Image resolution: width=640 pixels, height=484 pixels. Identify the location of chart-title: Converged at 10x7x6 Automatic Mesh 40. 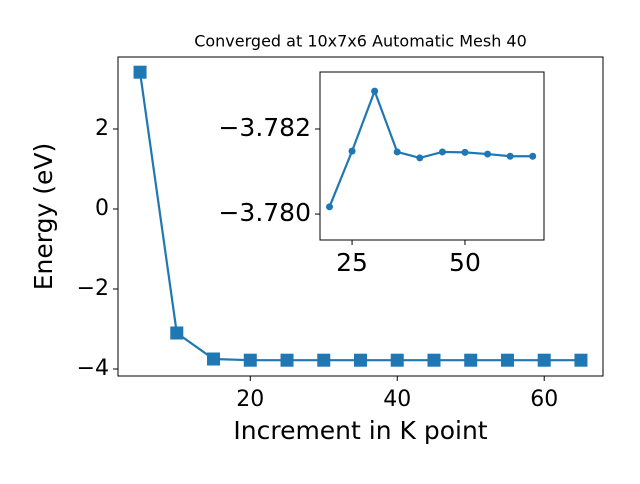
(360, 41).